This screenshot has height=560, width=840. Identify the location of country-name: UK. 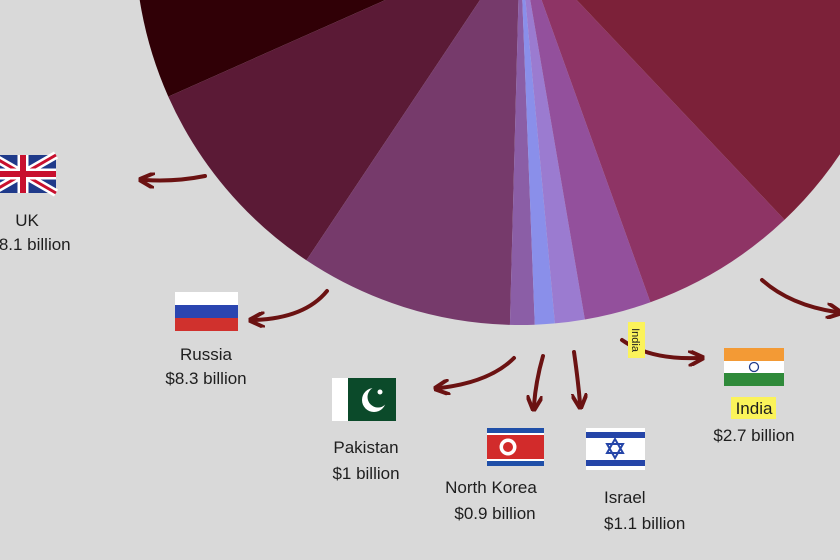
(27, 220).